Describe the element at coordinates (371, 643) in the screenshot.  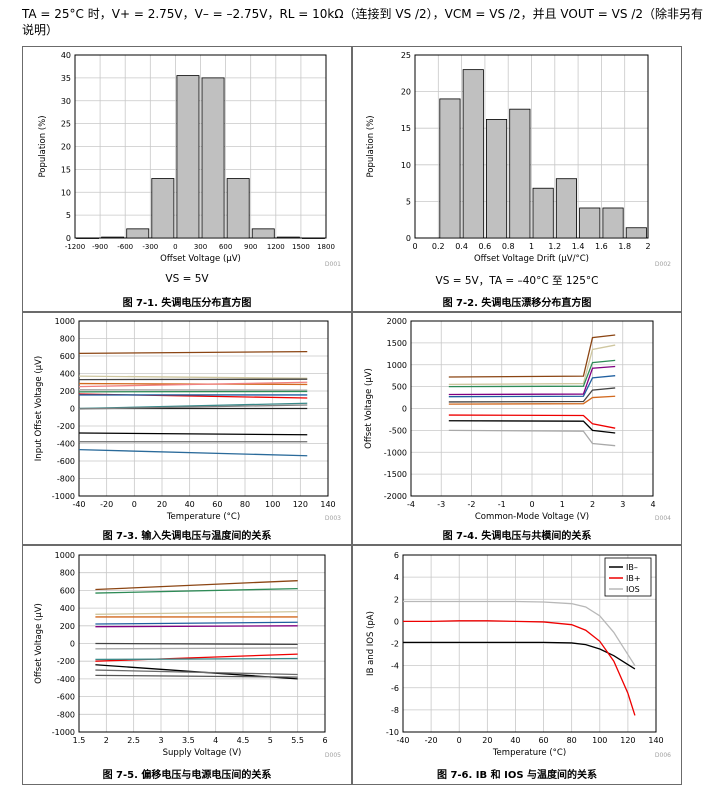
I see `y-axis-label: IB and IOS (pA)` at that location.